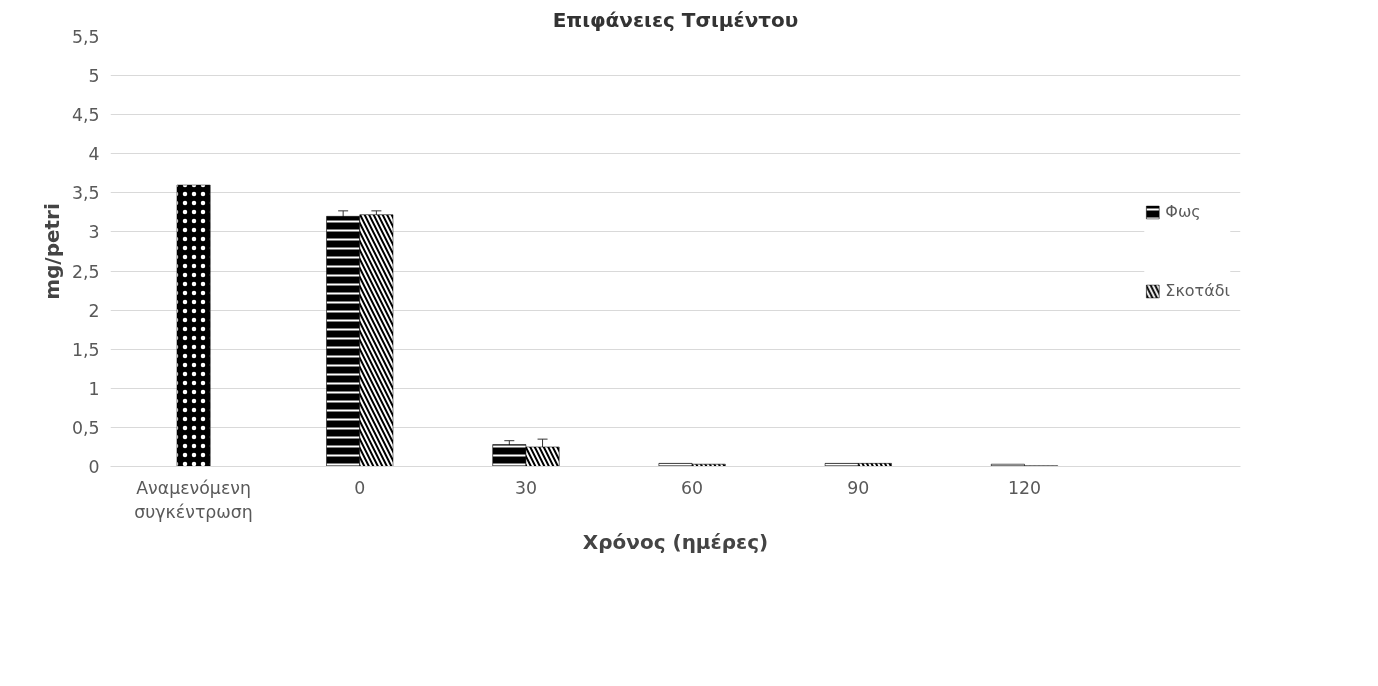  I want to click on y-tick-label: 0, so click(94, 467).